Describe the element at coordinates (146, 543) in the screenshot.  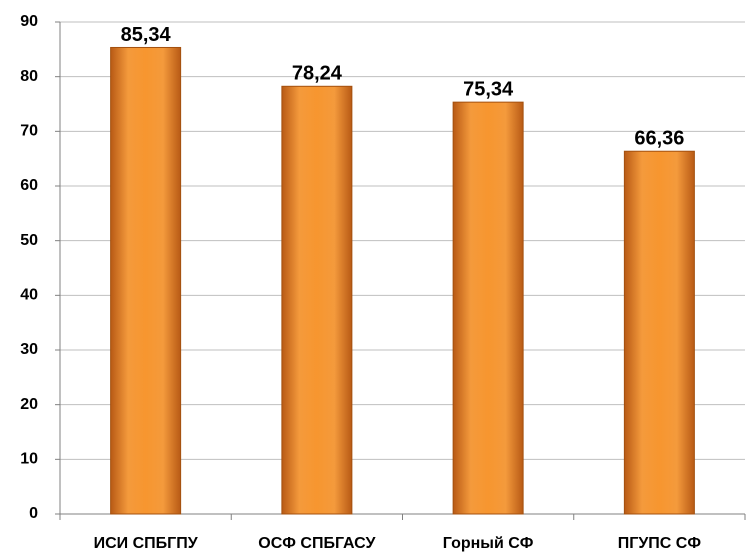
I see `x-tick-label: ИСИ СПБГПУ` at that location.